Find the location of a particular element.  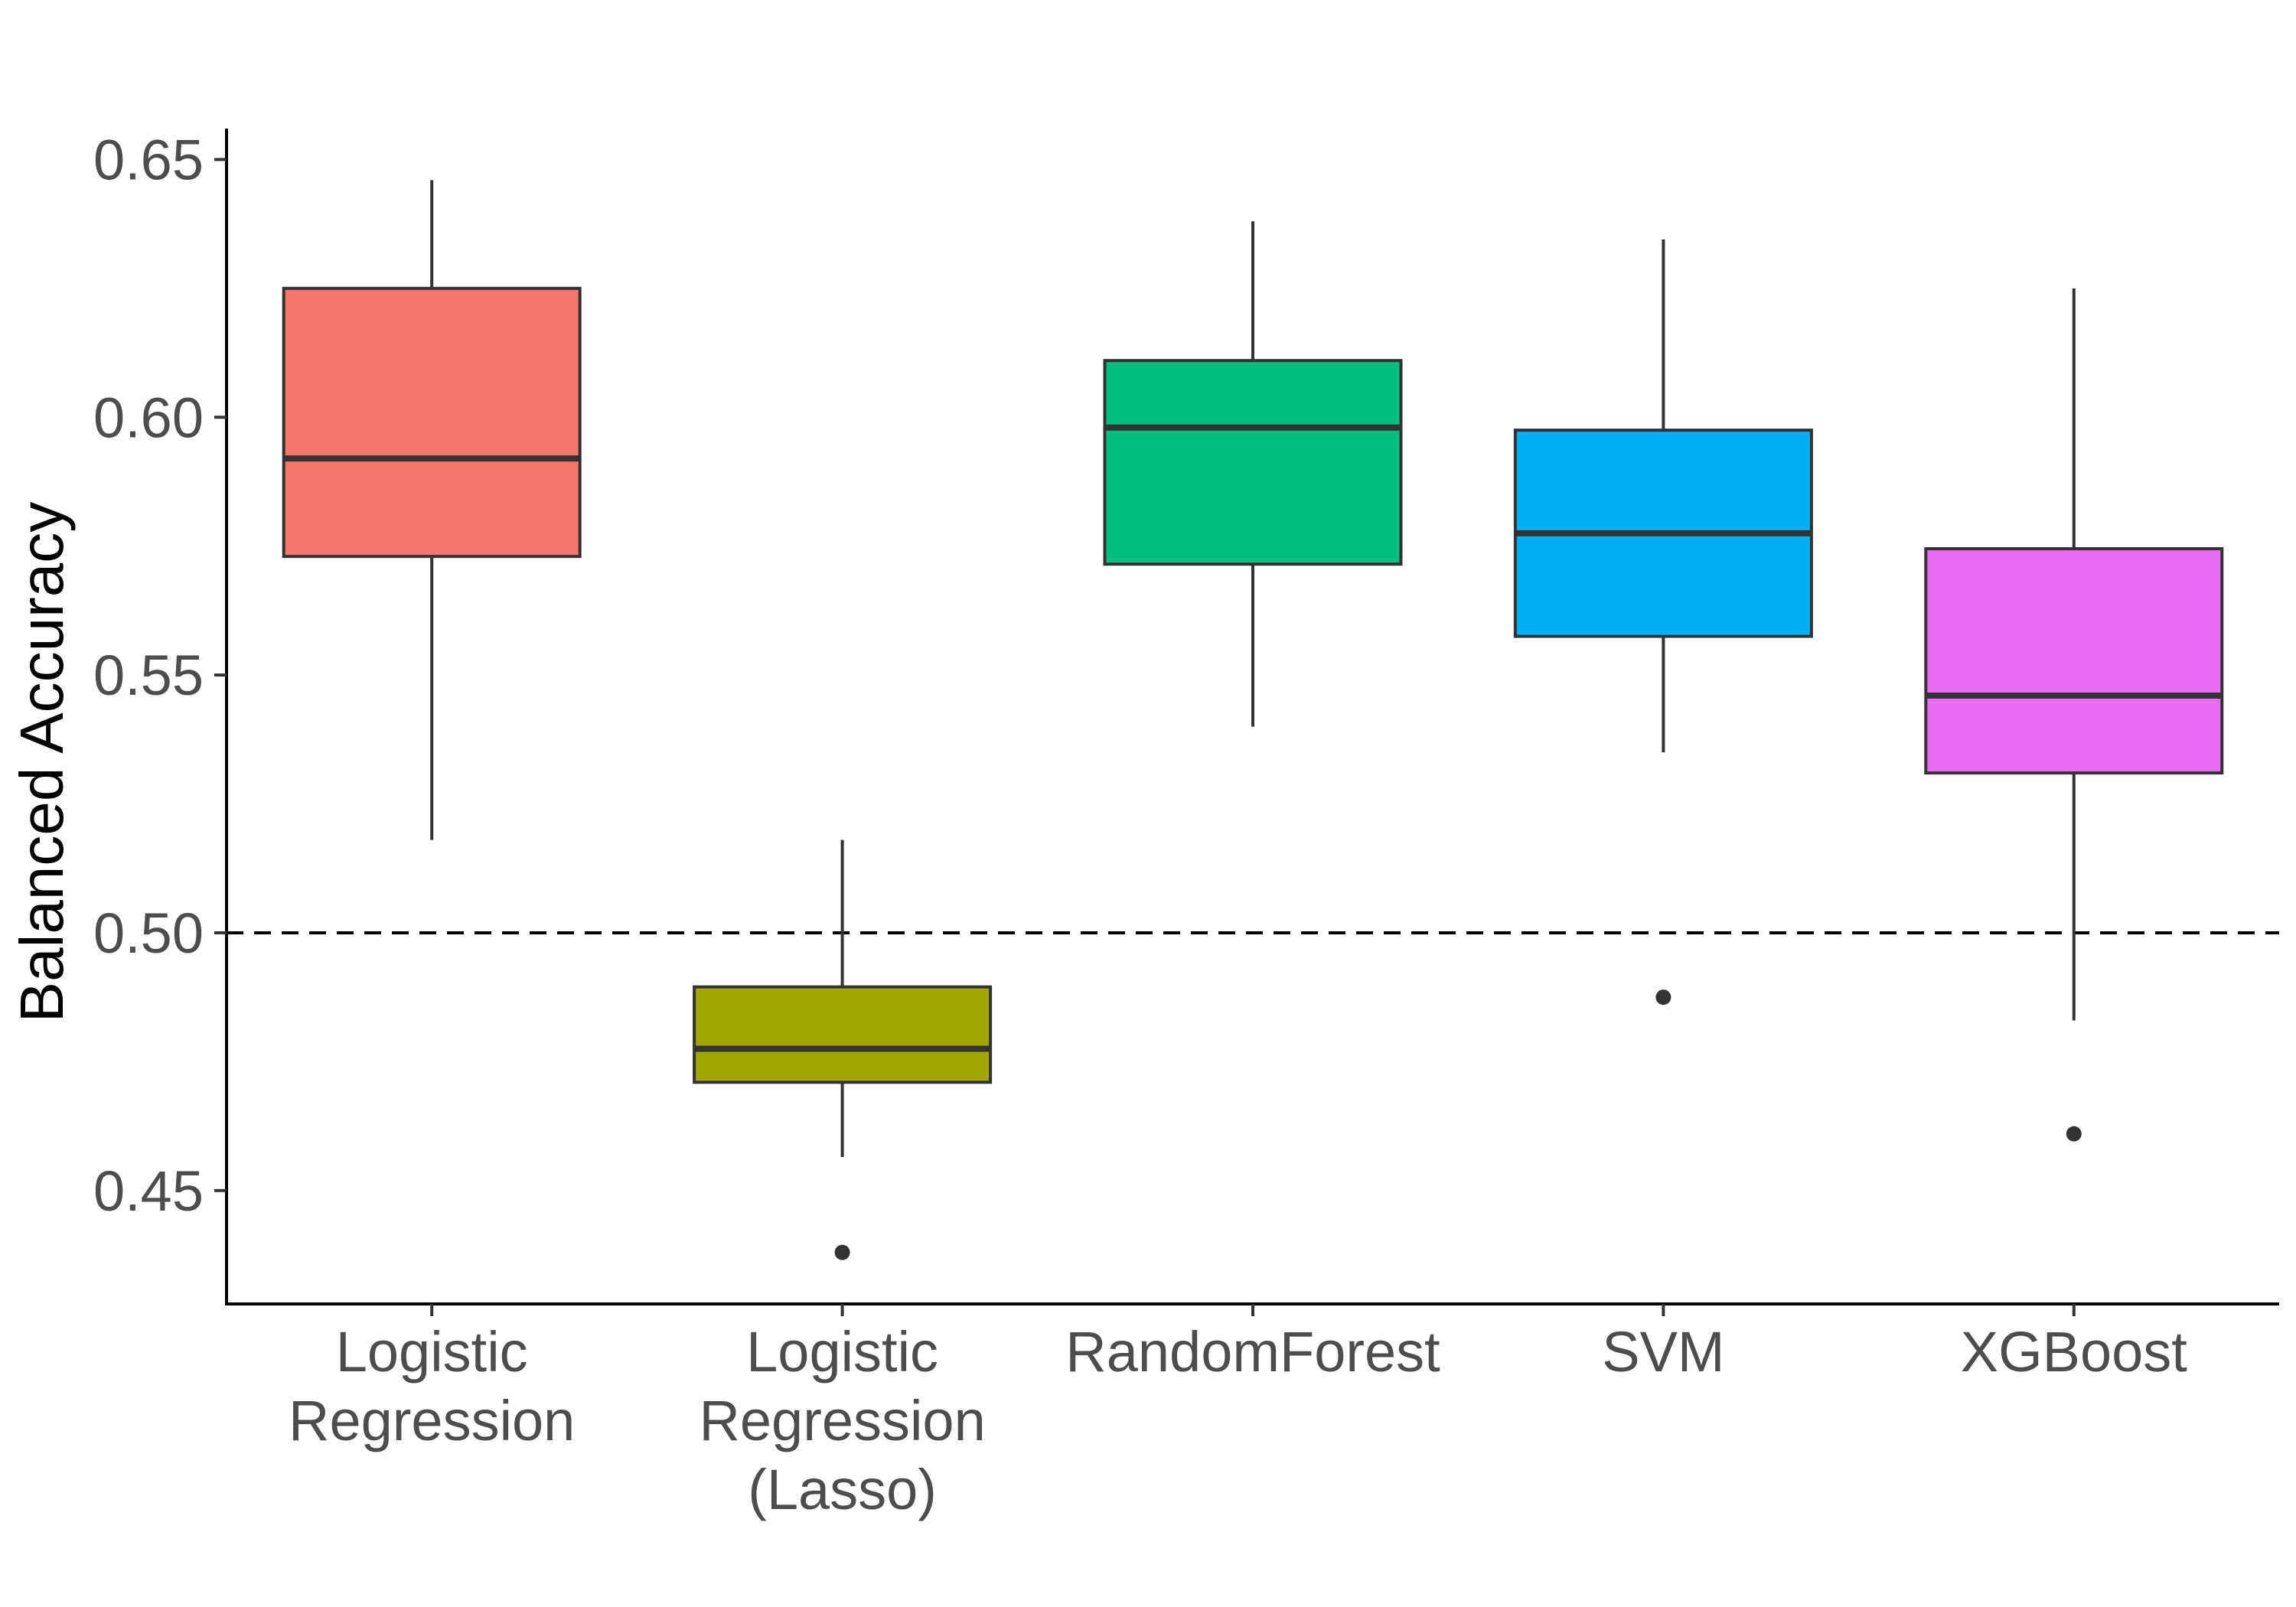

x-tick-label: Logistic Regression (Lasso) is located at coordinates (842, 1420).